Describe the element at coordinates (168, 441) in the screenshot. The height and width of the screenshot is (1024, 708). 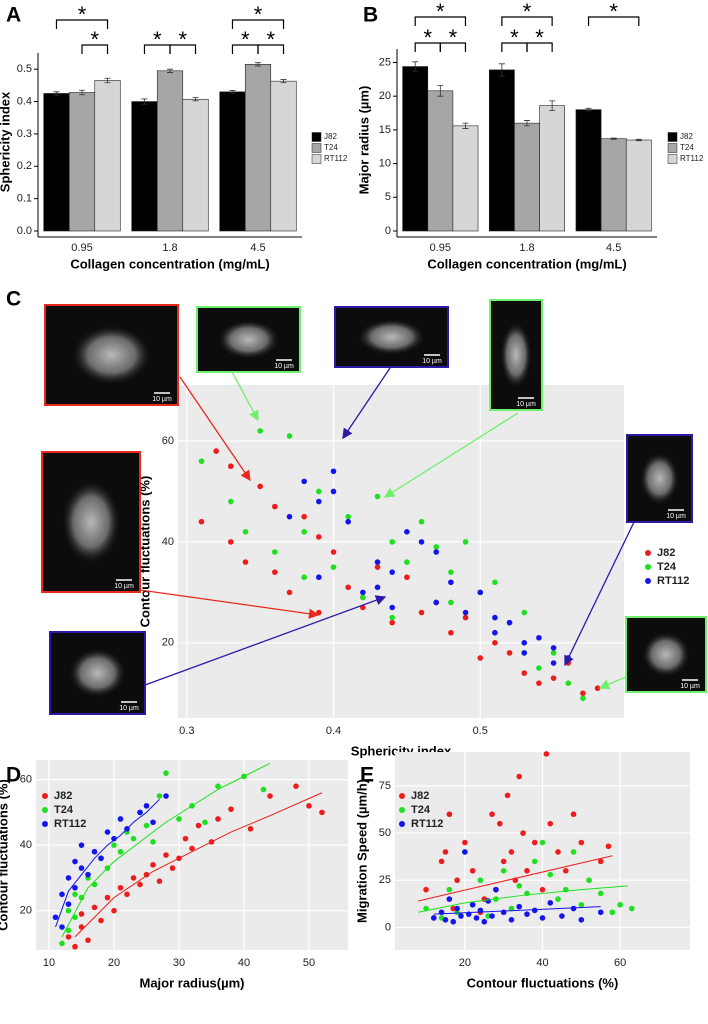
I see `y-tick-label: 60` at that location.